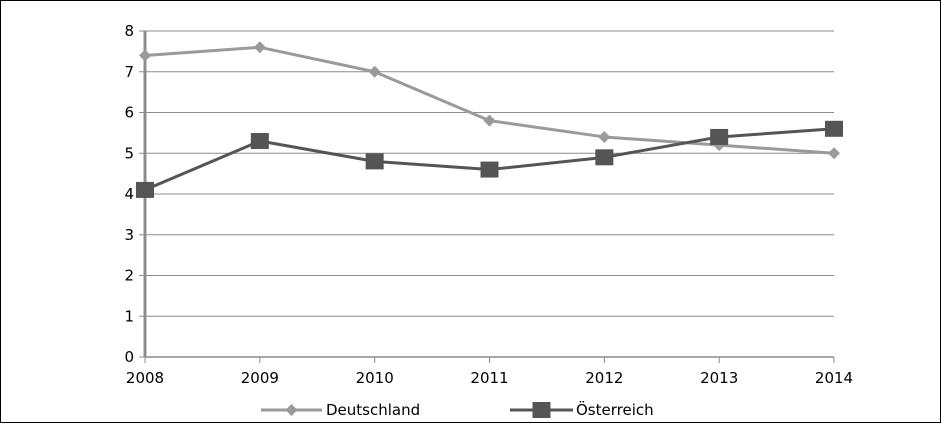  I want to click on legend: Deutschland Österreich, so click(457, 409).